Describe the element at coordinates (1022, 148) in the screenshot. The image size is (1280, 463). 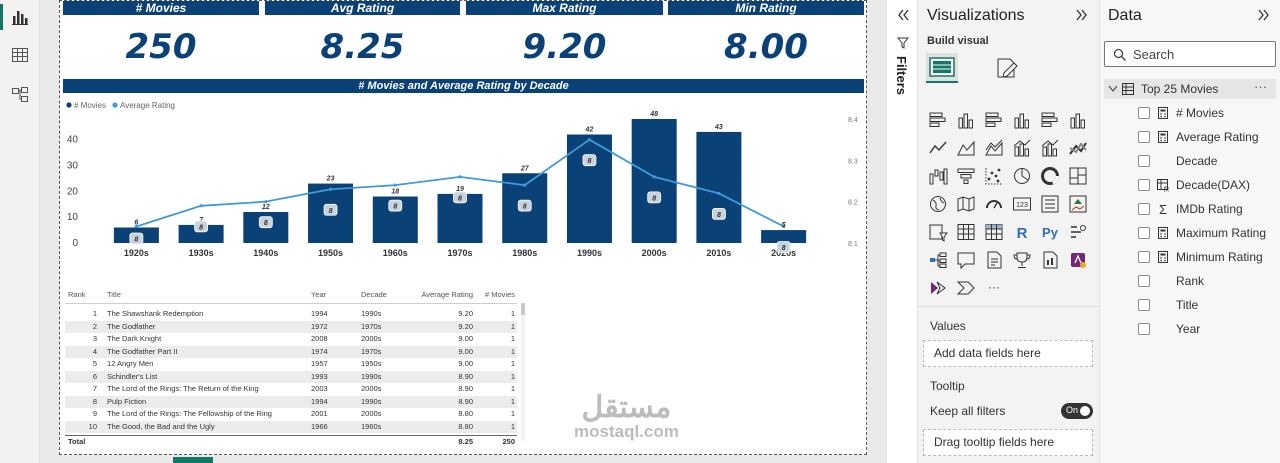
I see `line-clustered-column-icon` at that location.